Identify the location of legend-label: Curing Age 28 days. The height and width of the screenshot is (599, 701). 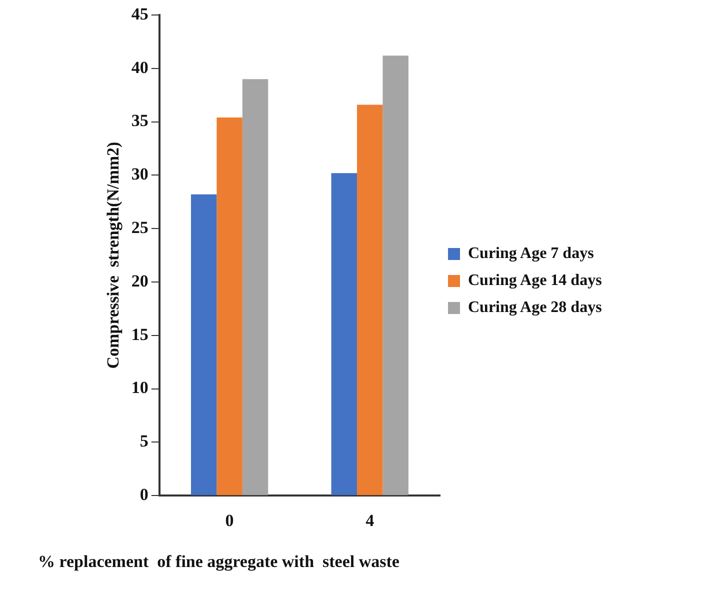
(535, 307).